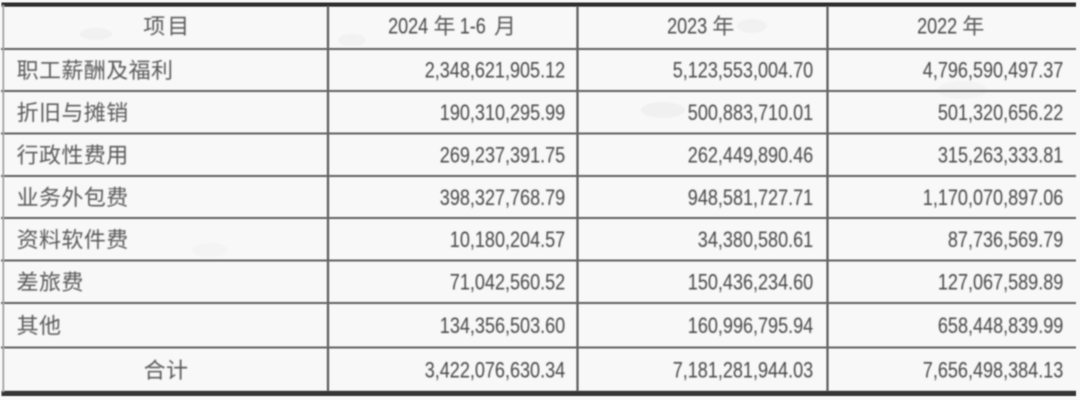 The height and width of the screenshot is (400, 1080). What do you see at coordinates (495, 370) in the screenshot?
I see `svg-text: 3,422,076,630.34` at bounding box center [495, 370].